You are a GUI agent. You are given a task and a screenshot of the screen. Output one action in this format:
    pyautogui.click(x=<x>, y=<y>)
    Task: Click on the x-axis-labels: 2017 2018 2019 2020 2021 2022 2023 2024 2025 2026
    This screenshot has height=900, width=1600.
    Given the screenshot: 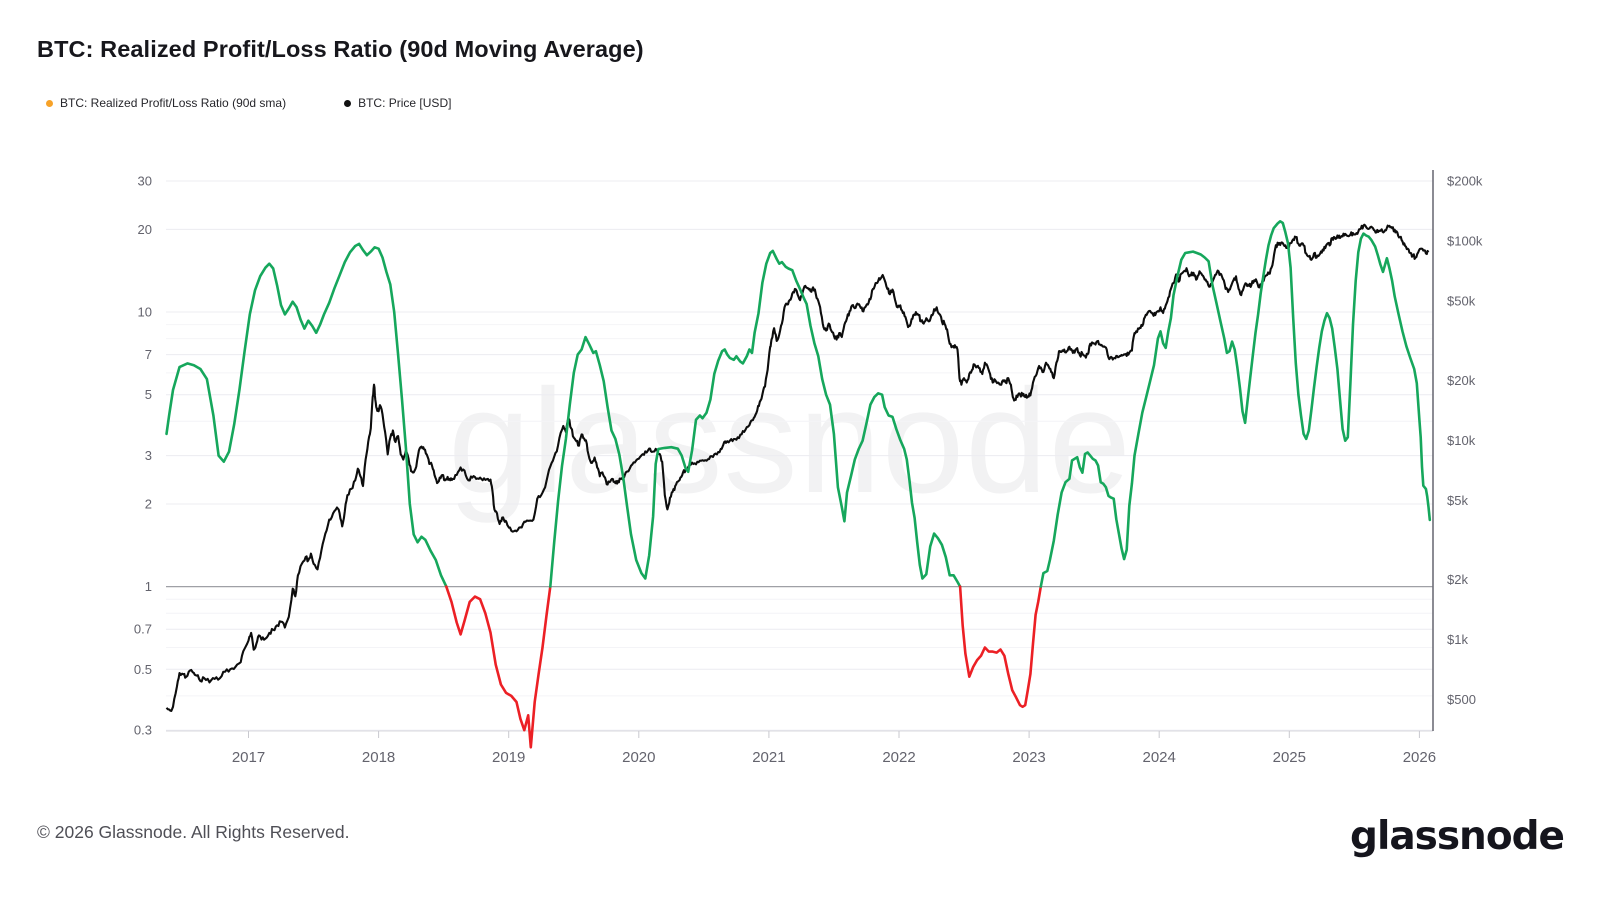 What is the action you would take?
    pyautogui.click(x=834, y=757)
    